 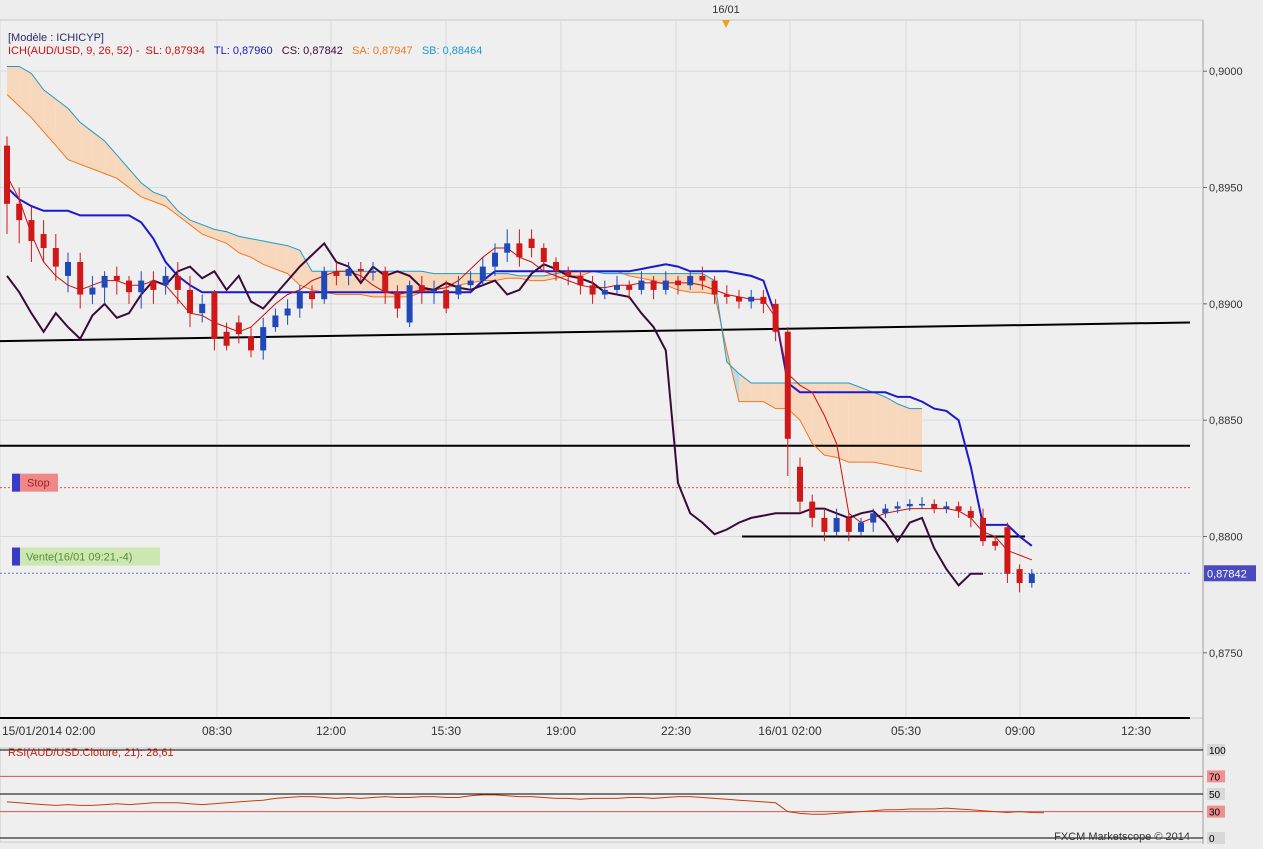 I want to click on cs-value: CS: 0,87842, so click(x=312, y=51).